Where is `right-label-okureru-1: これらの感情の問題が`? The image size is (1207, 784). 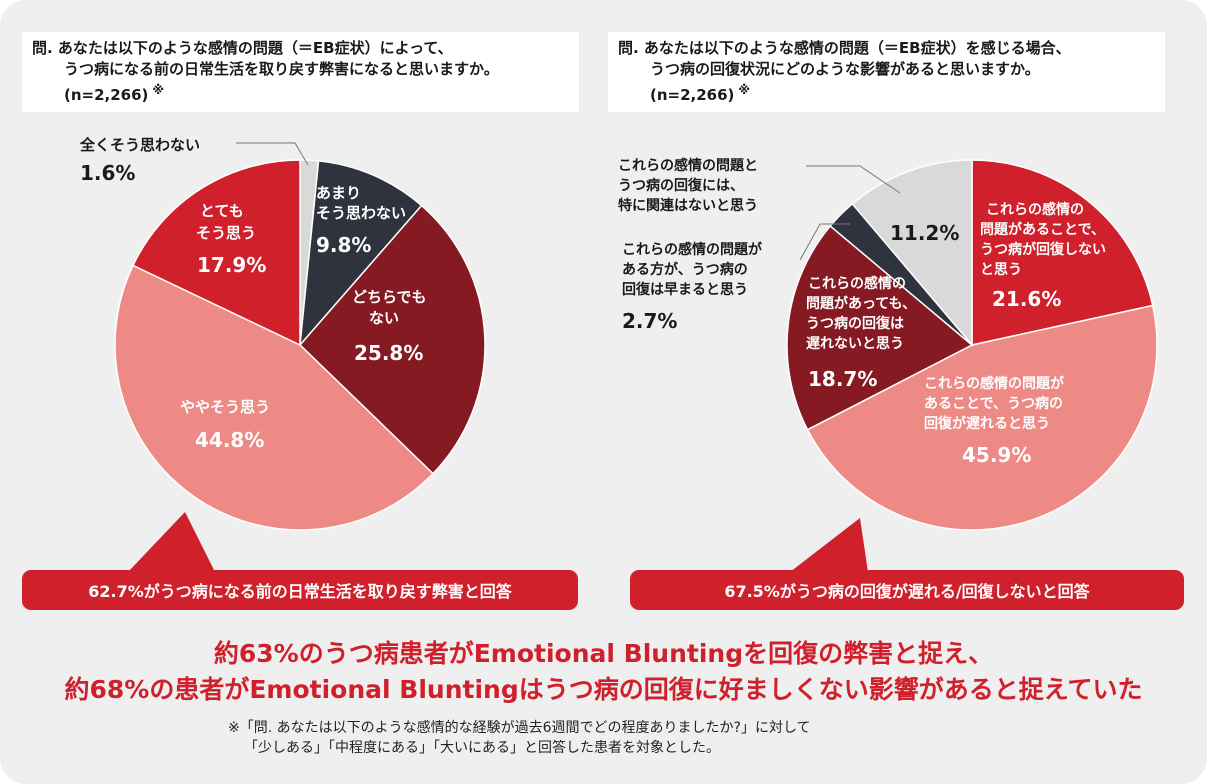
right-label-okureru-1: これらの感情の問題が is located at coordinates (994, 383).